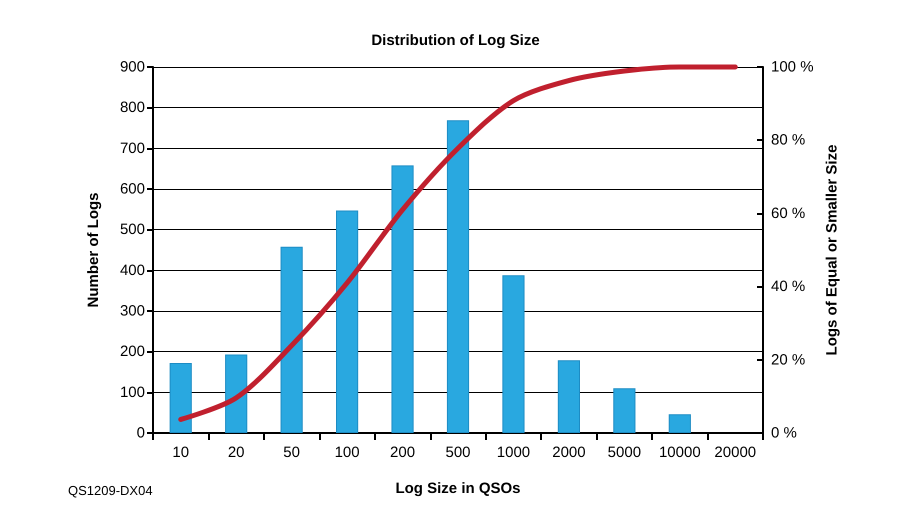  What do you see at coordinates (403, 452) in the screenshot?
I see `x-tick-label: 200` at bounding box center [403, 452].